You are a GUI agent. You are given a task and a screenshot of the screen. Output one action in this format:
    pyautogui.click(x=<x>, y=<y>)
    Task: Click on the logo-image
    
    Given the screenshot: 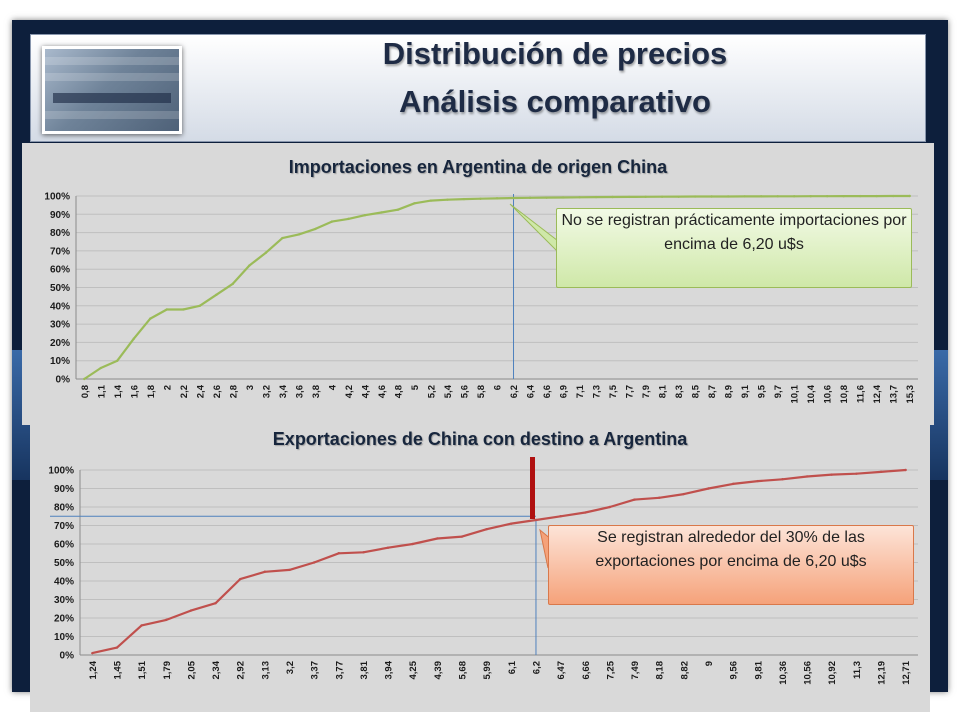 What is the action you would take?
    pyautogui.click(x=112, y=90)
    